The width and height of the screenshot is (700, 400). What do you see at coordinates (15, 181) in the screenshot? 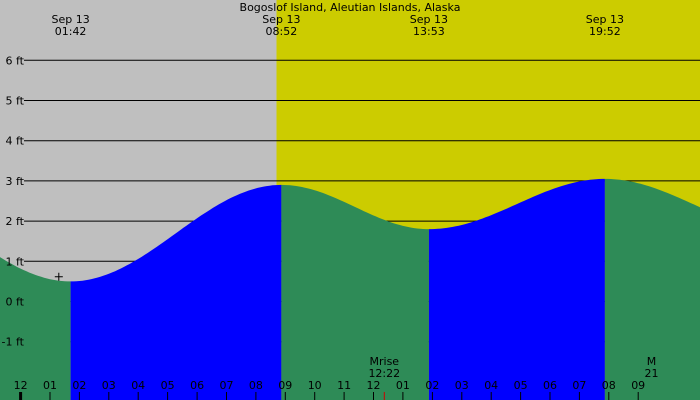
I see `y-tick-label: 3 ft` at bounding box center [15, 181].